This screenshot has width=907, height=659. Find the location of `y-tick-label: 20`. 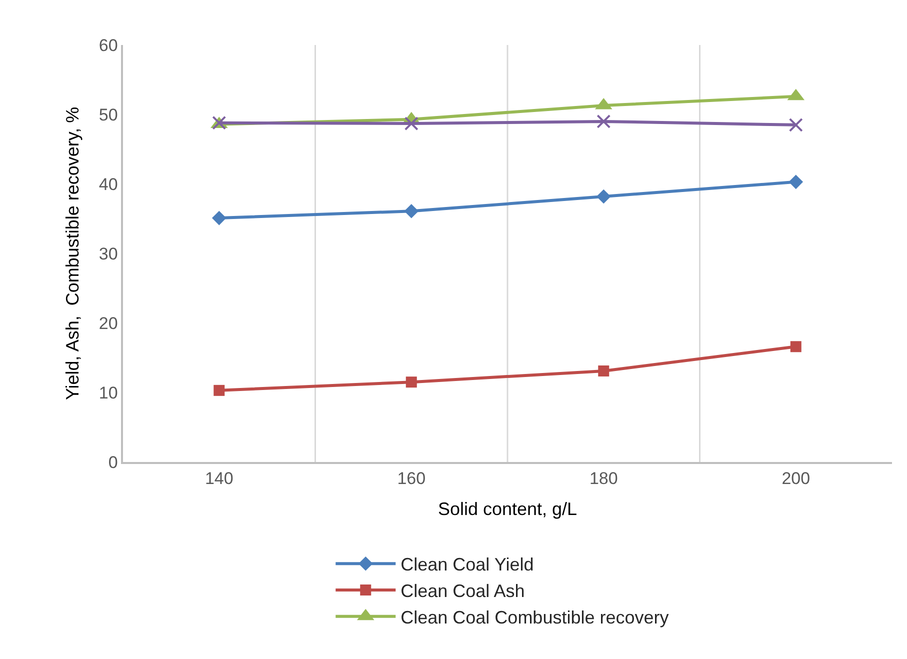

y-tick-label: 20 is located at coordinates (108, 323).